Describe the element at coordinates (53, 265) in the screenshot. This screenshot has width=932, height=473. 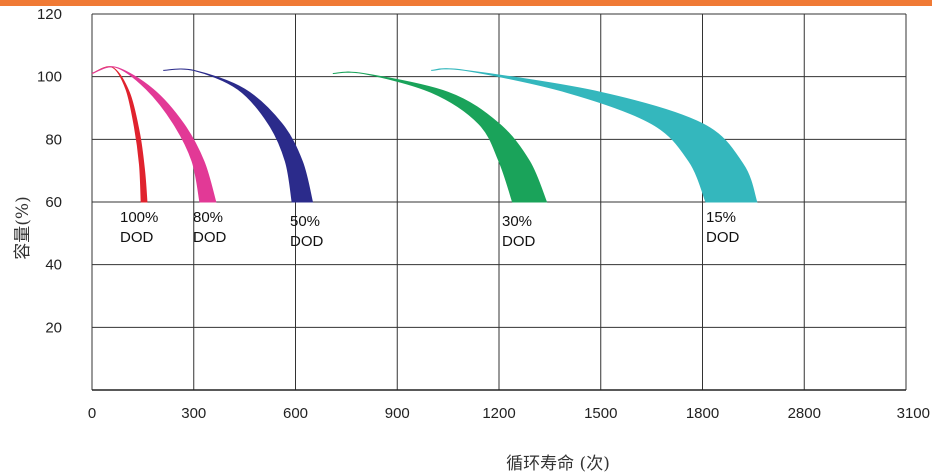
I see `y-tick-label: 40` at that location.